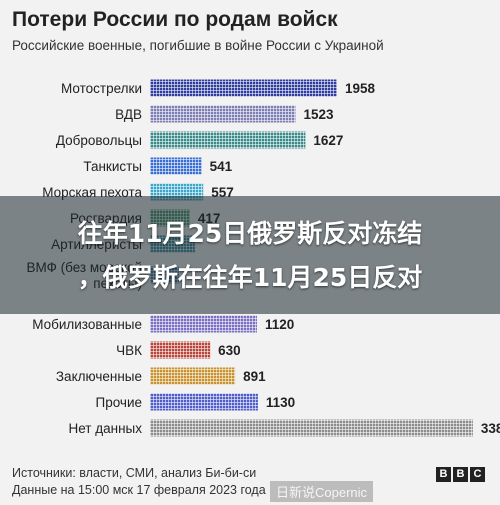 The width and height of the screenshot is (500, 505). Describe the element at coordinates (280, 402) in the screenshot. I see `value-label: 1130` at that location.